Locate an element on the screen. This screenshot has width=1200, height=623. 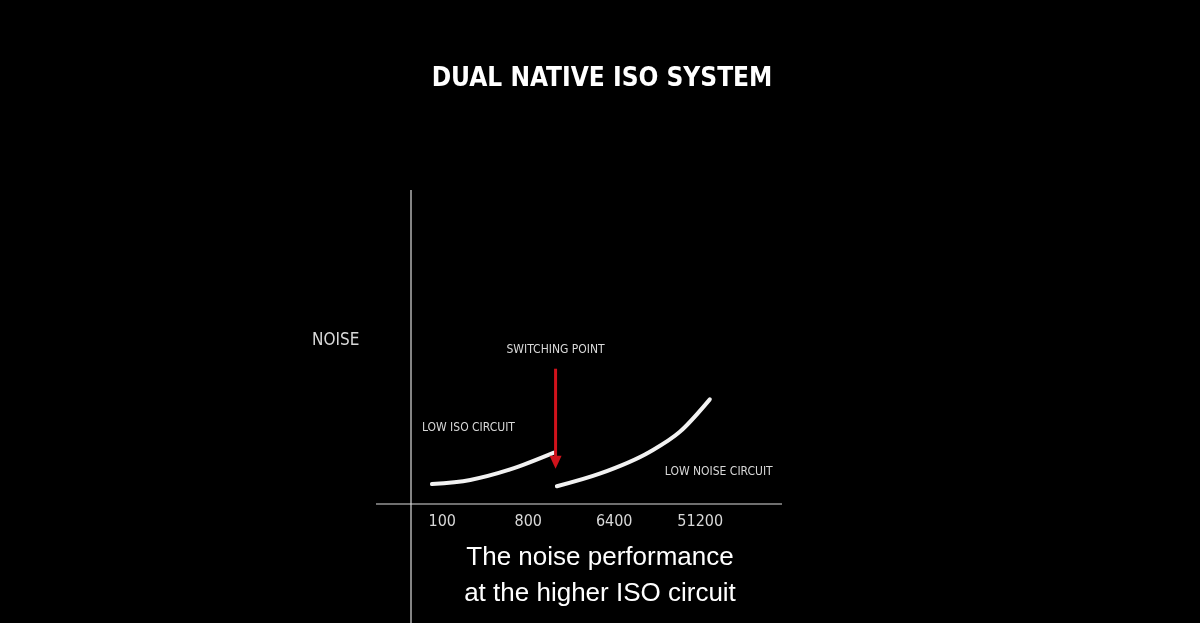
x-tick-label: 800 is located at coordinates (528, 520).